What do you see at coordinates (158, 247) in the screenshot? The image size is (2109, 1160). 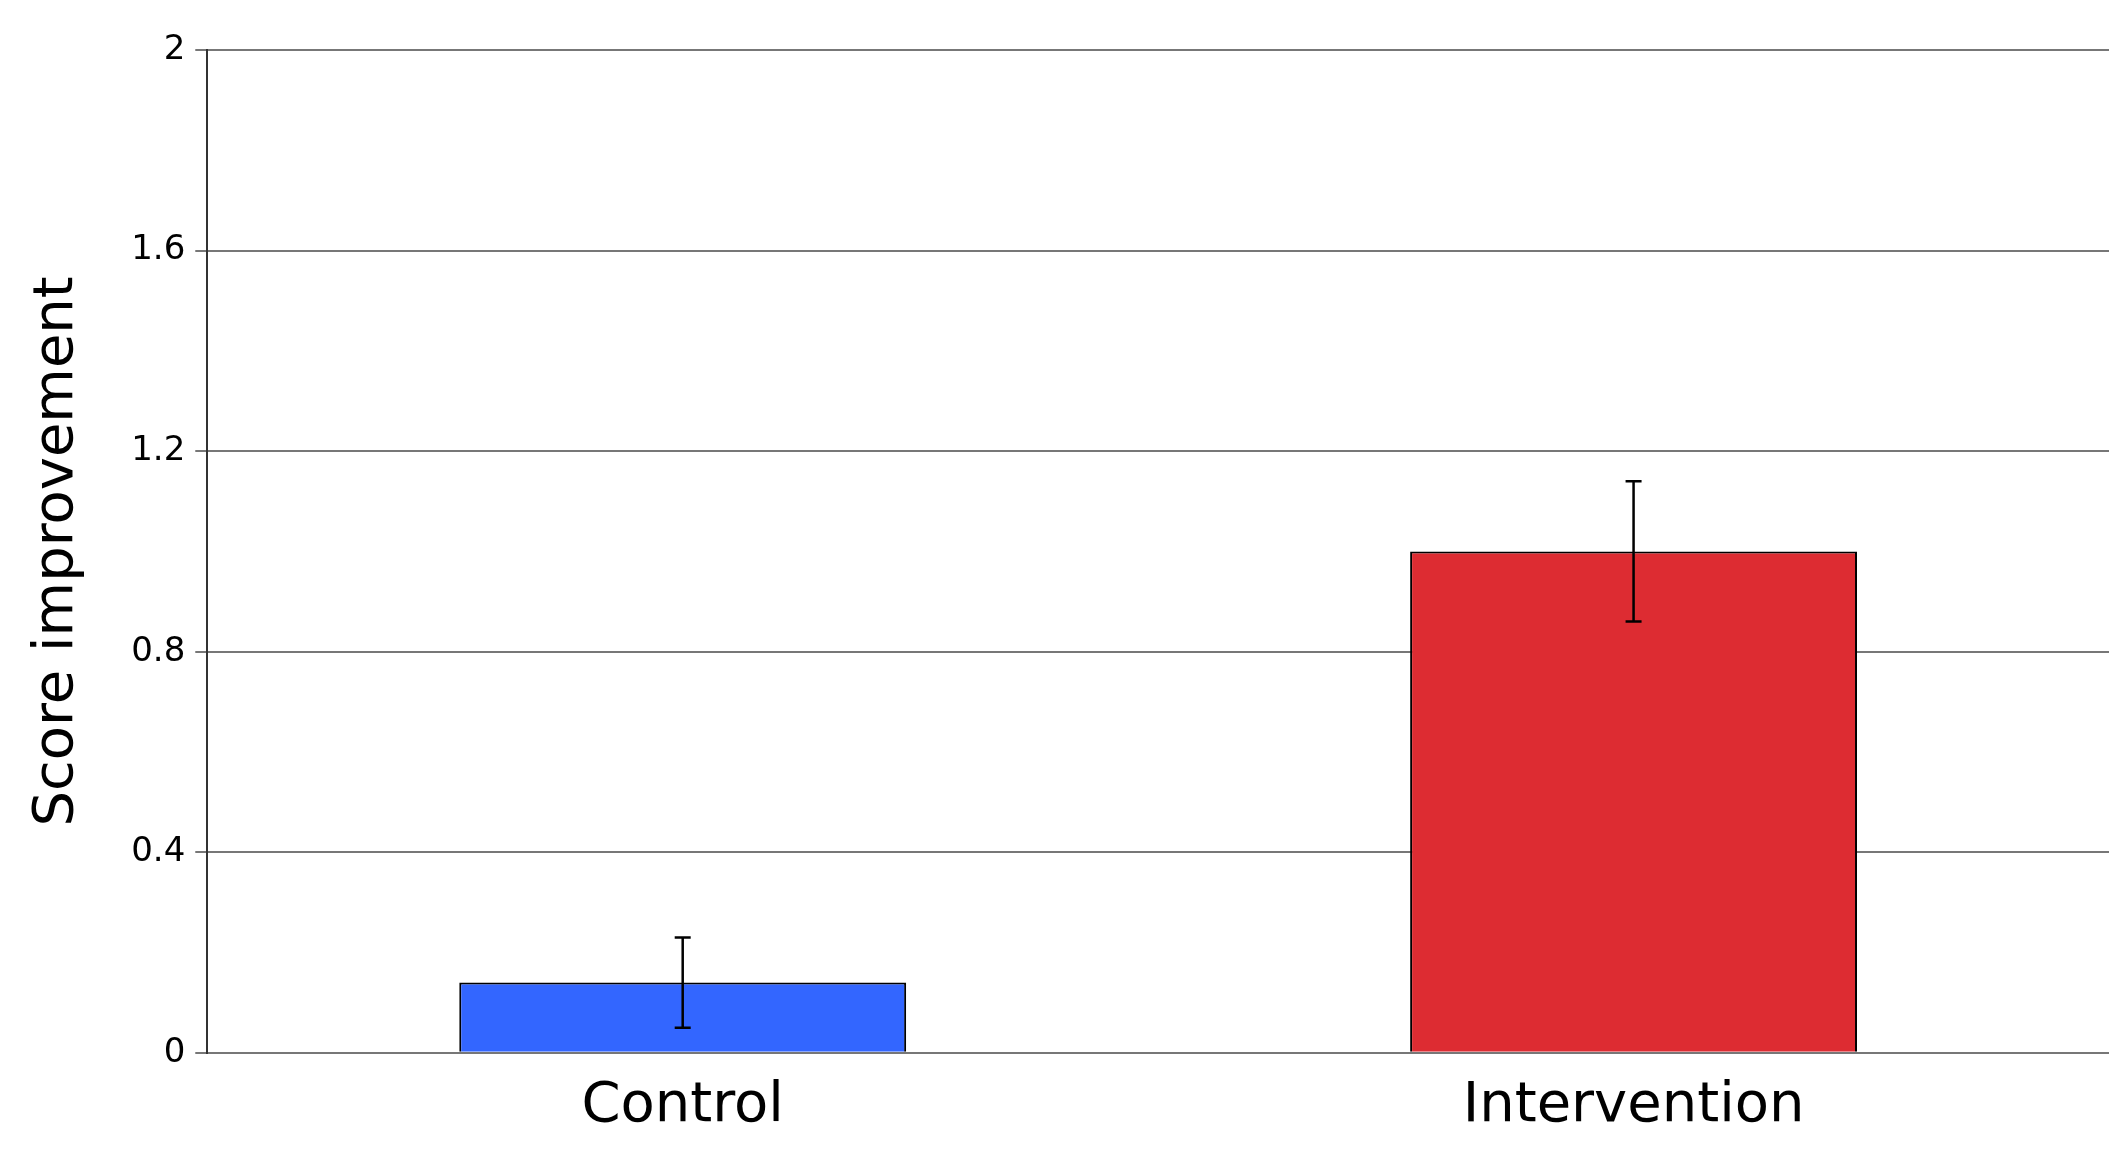 I see `y-tick-label: 1.6` at bounding box center [158, 247].